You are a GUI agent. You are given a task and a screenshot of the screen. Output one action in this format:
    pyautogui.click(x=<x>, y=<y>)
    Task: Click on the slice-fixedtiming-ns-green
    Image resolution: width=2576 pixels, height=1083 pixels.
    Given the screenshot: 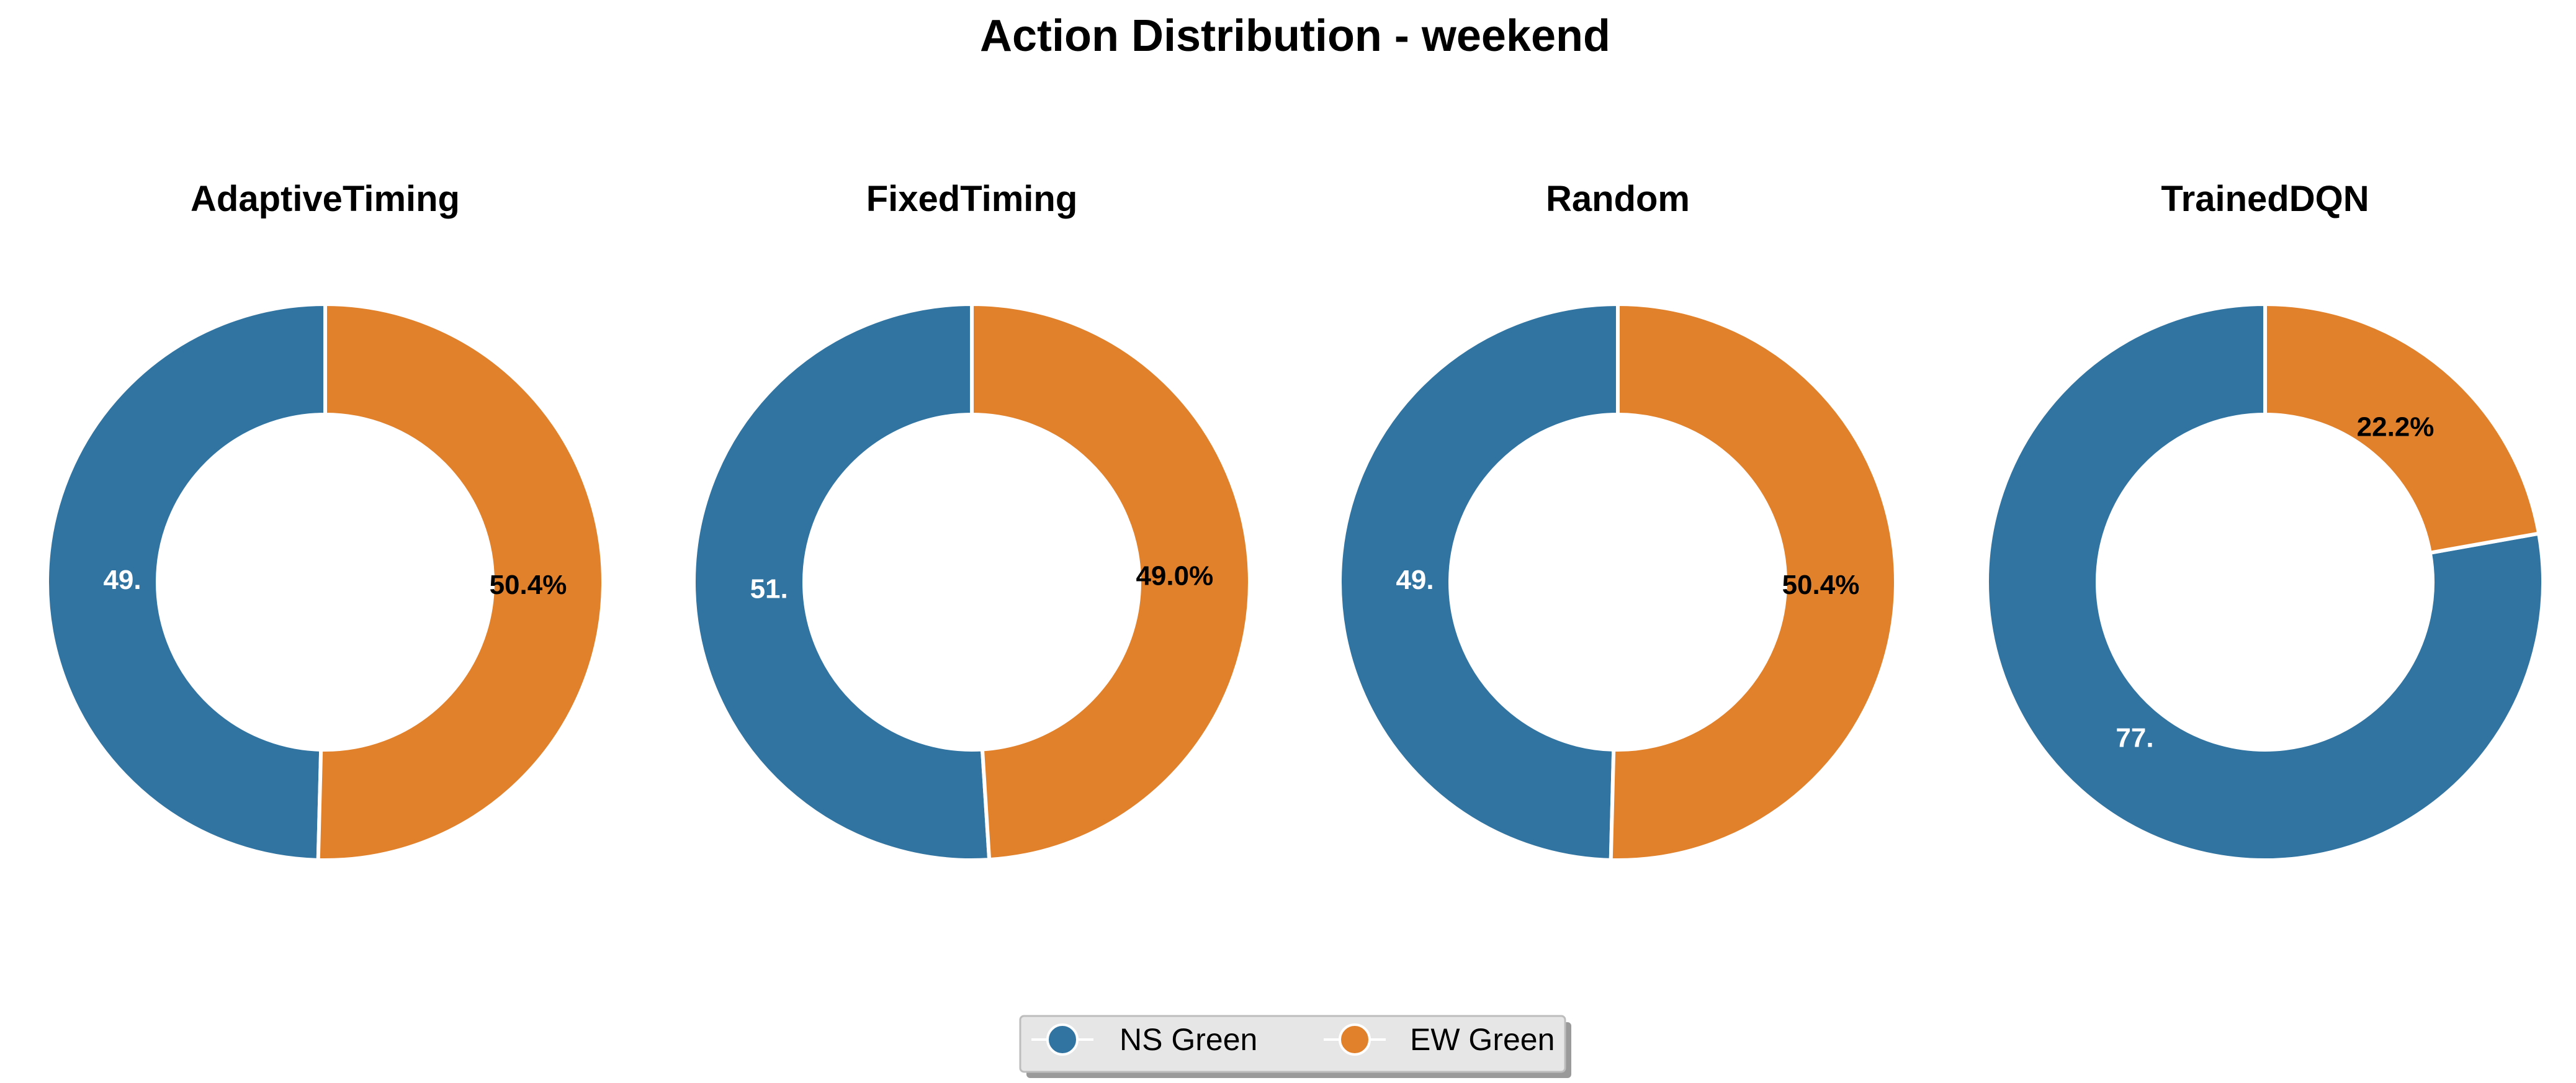 What is the action you would take?
    pyautogui.click(x=842, y=582)
    